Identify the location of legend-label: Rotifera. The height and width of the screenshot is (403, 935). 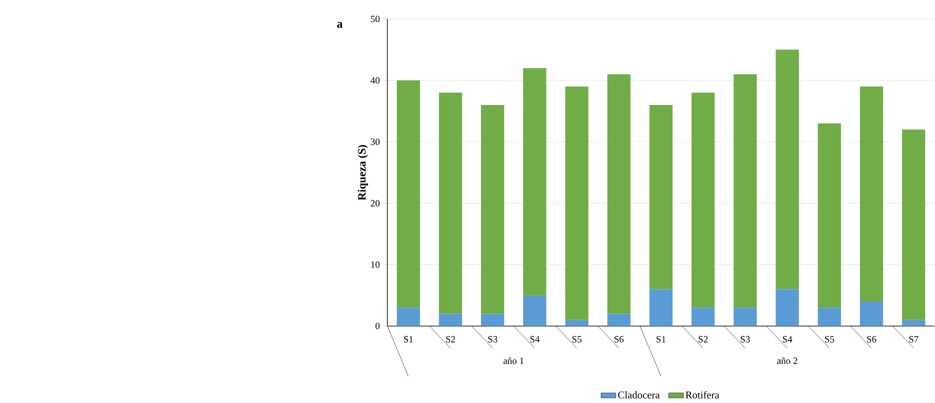
(703, 394).